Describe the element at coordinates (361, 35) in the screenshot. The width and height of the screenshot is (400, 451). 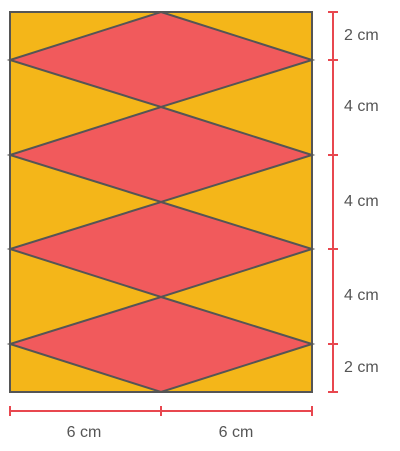
I see `vertical-label-1: 2 cm` at that location.